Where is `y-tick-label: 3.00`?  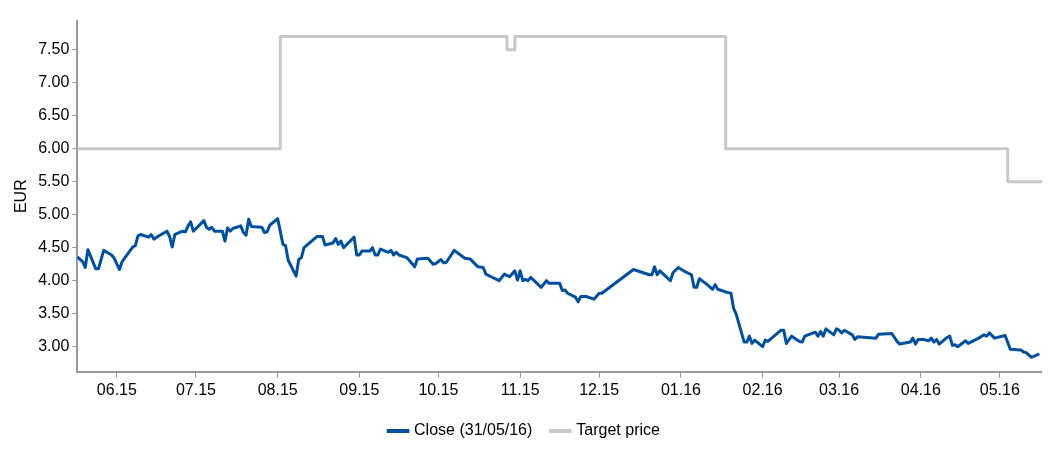 y-tick-label: 3.00 is located at coordinates (54, 346).